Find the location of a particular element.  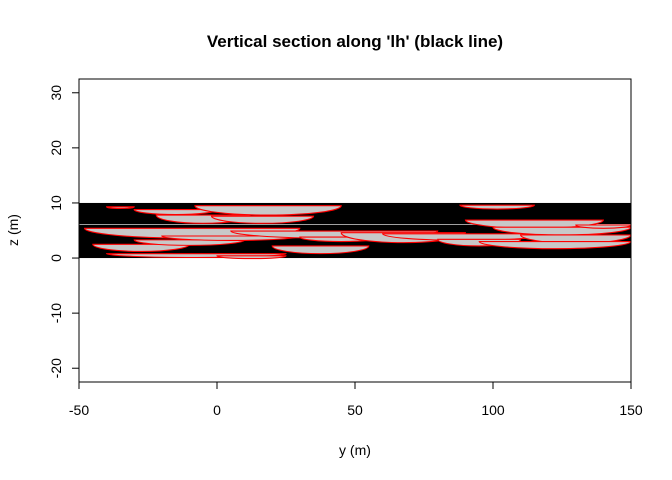

x-axis-label: y (m) is located at coordinates (355, 450).